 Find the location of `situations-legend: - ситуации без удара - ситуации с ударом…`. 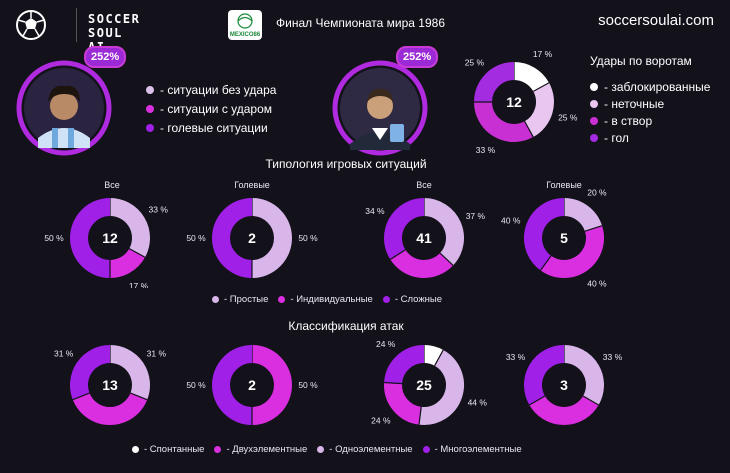

situations-legend: - ситуации без удара - ситуации с ударом… is located at coordinates (211, 108).